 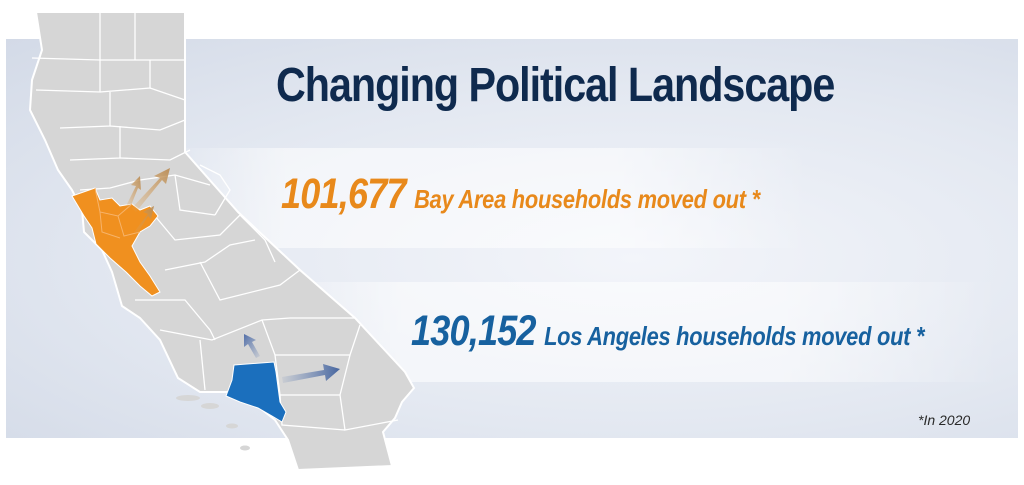 What do you see at coordinates (587, 199) in the screenshot?
I see `bay-area-stat-label: Bay Area households moved out *` at bounding box center [587, 199].